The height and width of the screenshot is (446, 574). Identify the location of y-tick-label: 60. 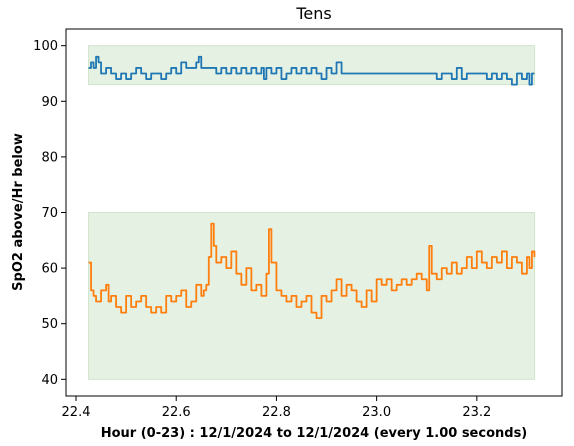
(49, 269).